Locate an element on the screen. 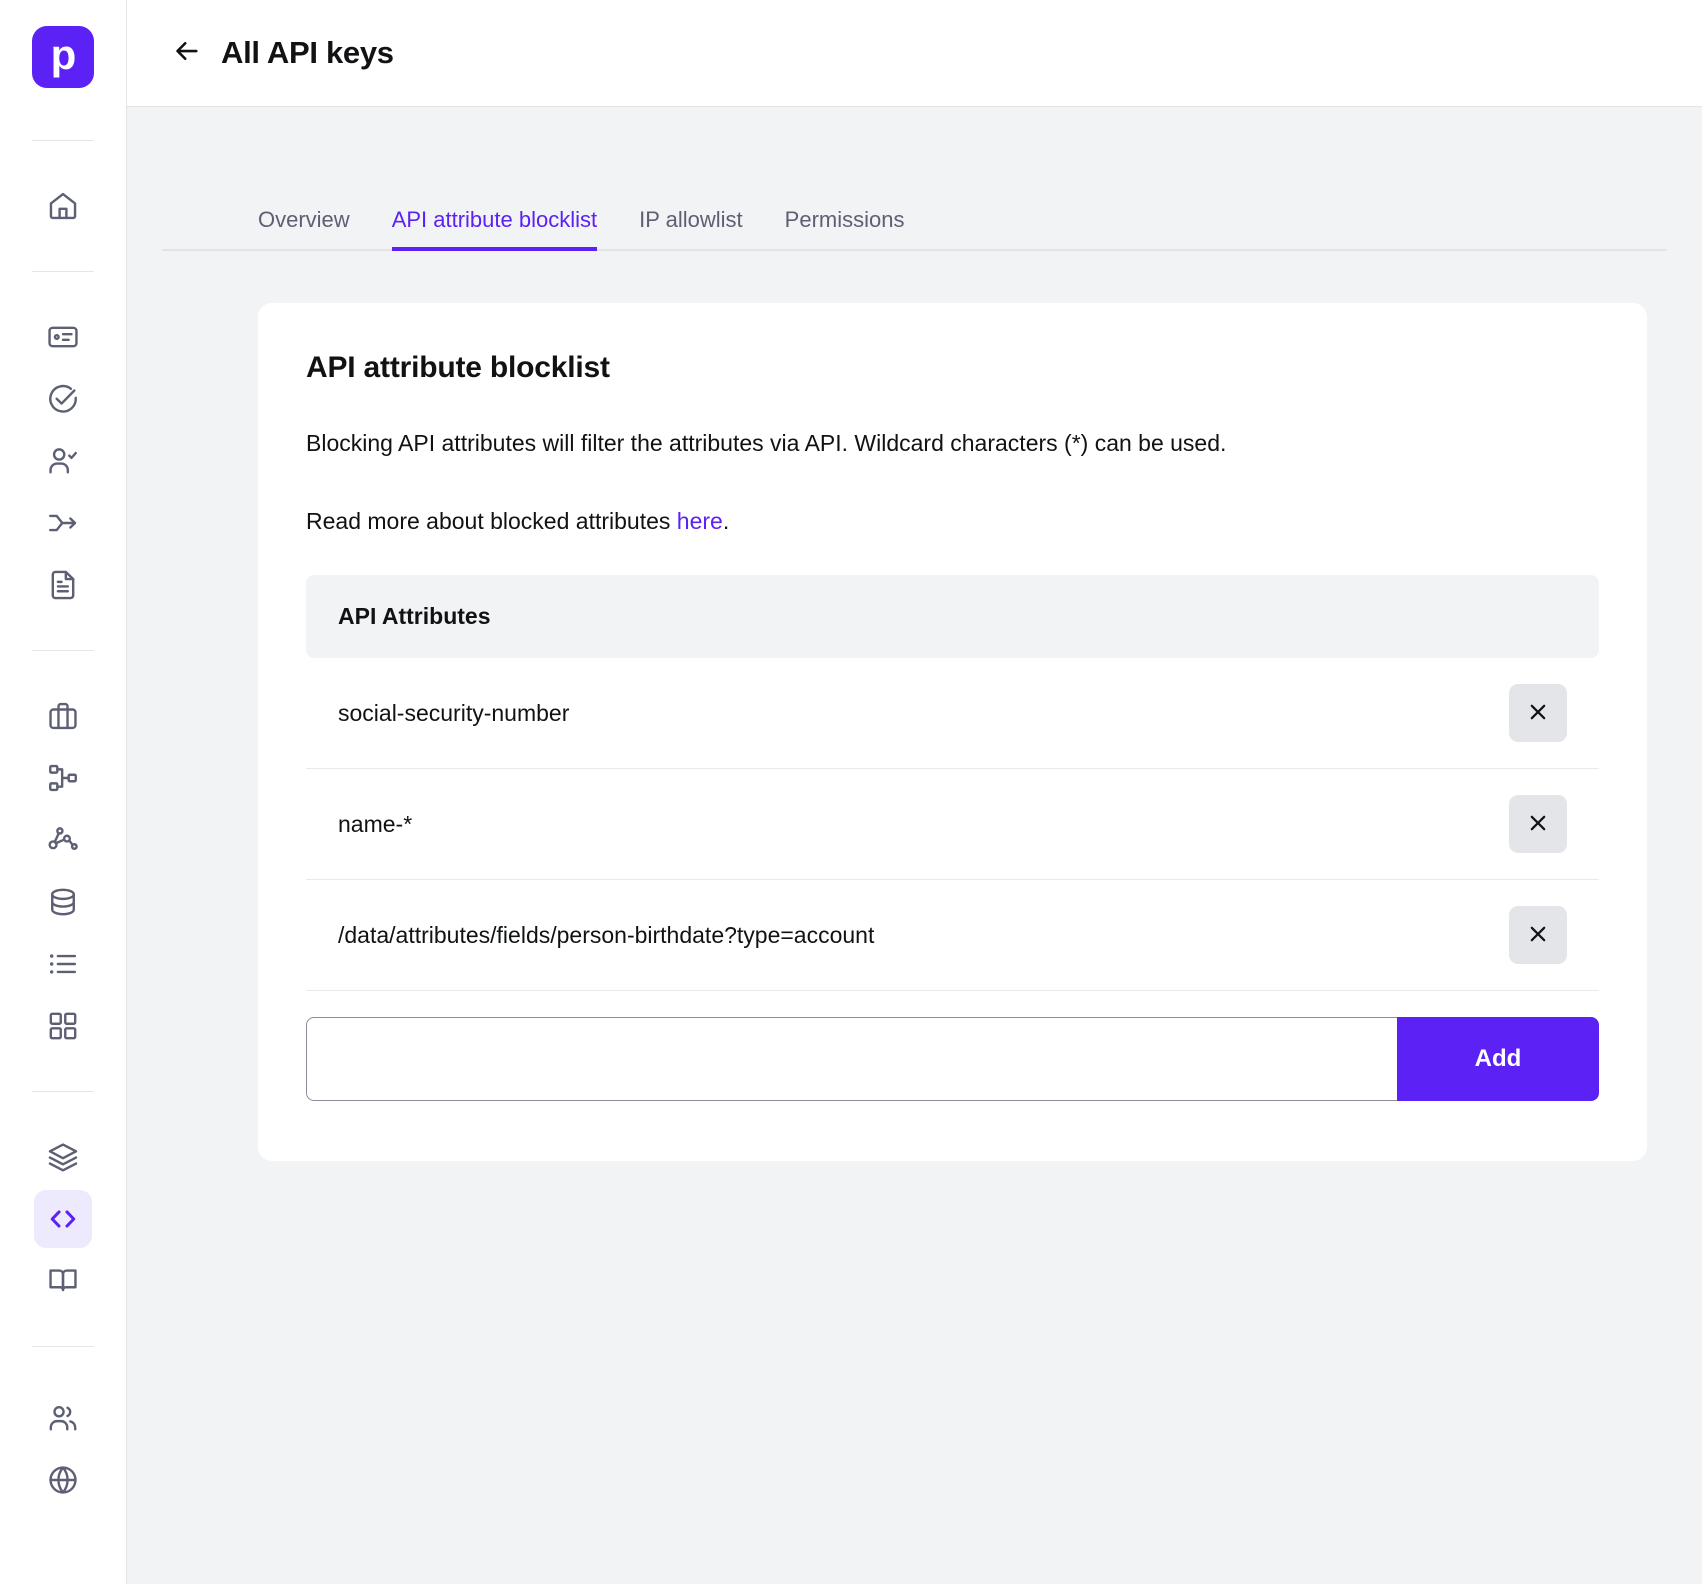  attribute-value: social-security-number is located at coordinates (454, 712).